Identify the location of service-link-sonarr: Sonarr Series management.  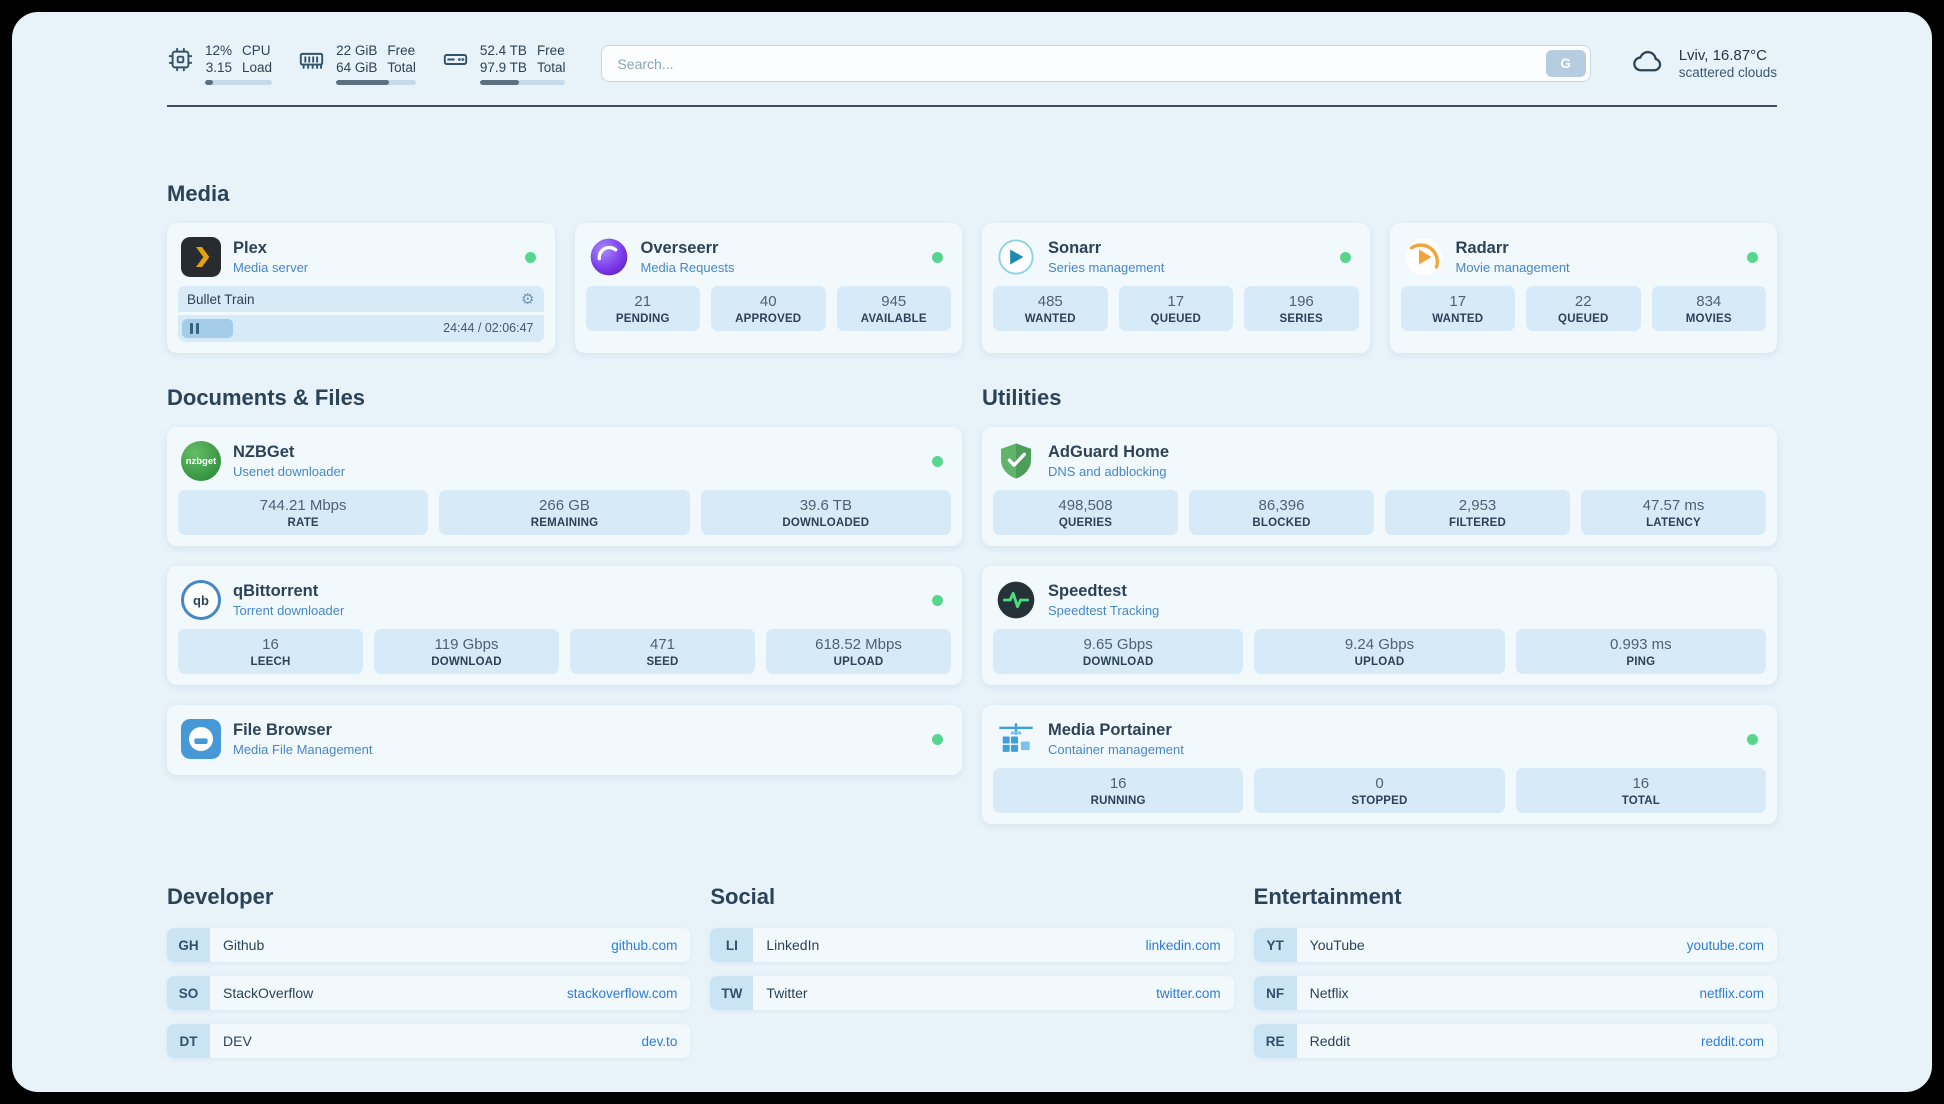
(1176, 259).